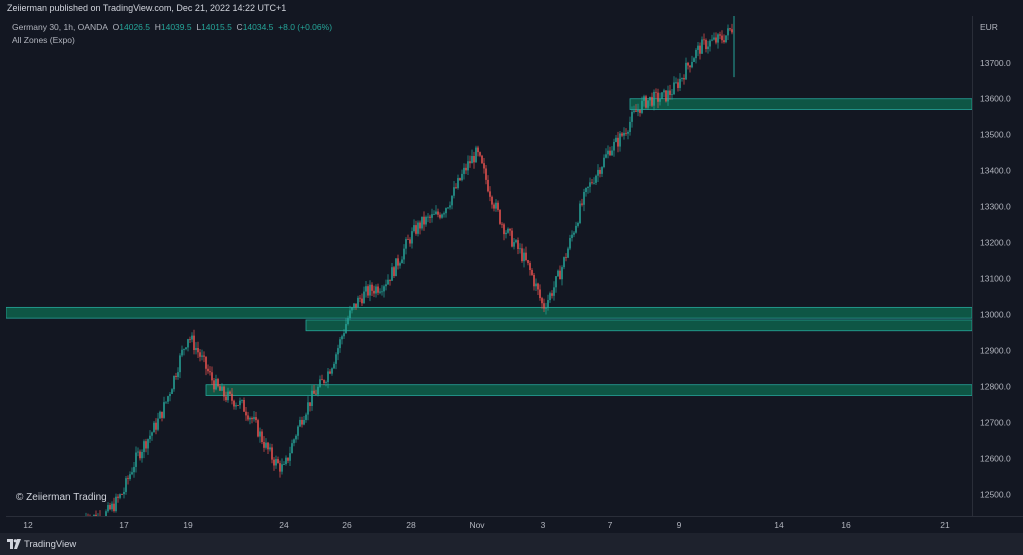  Describe the element at coordinates (411, 525) in the screenshot. I see `x-tick-label: 28` at that location.